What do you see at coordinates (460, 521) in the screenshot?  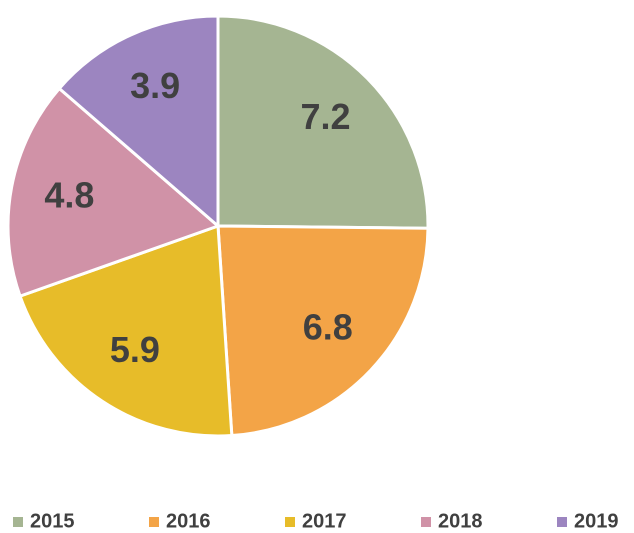 I see `legend-label: 2018` at bounding box center [460, 521].